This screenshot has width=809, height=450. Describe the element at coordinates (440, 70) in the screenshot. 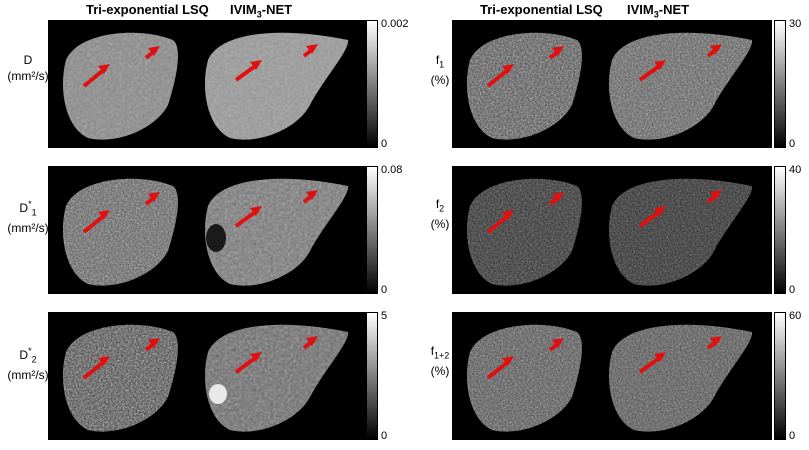

I see `row-label-f1: f1 (%)` at that location.